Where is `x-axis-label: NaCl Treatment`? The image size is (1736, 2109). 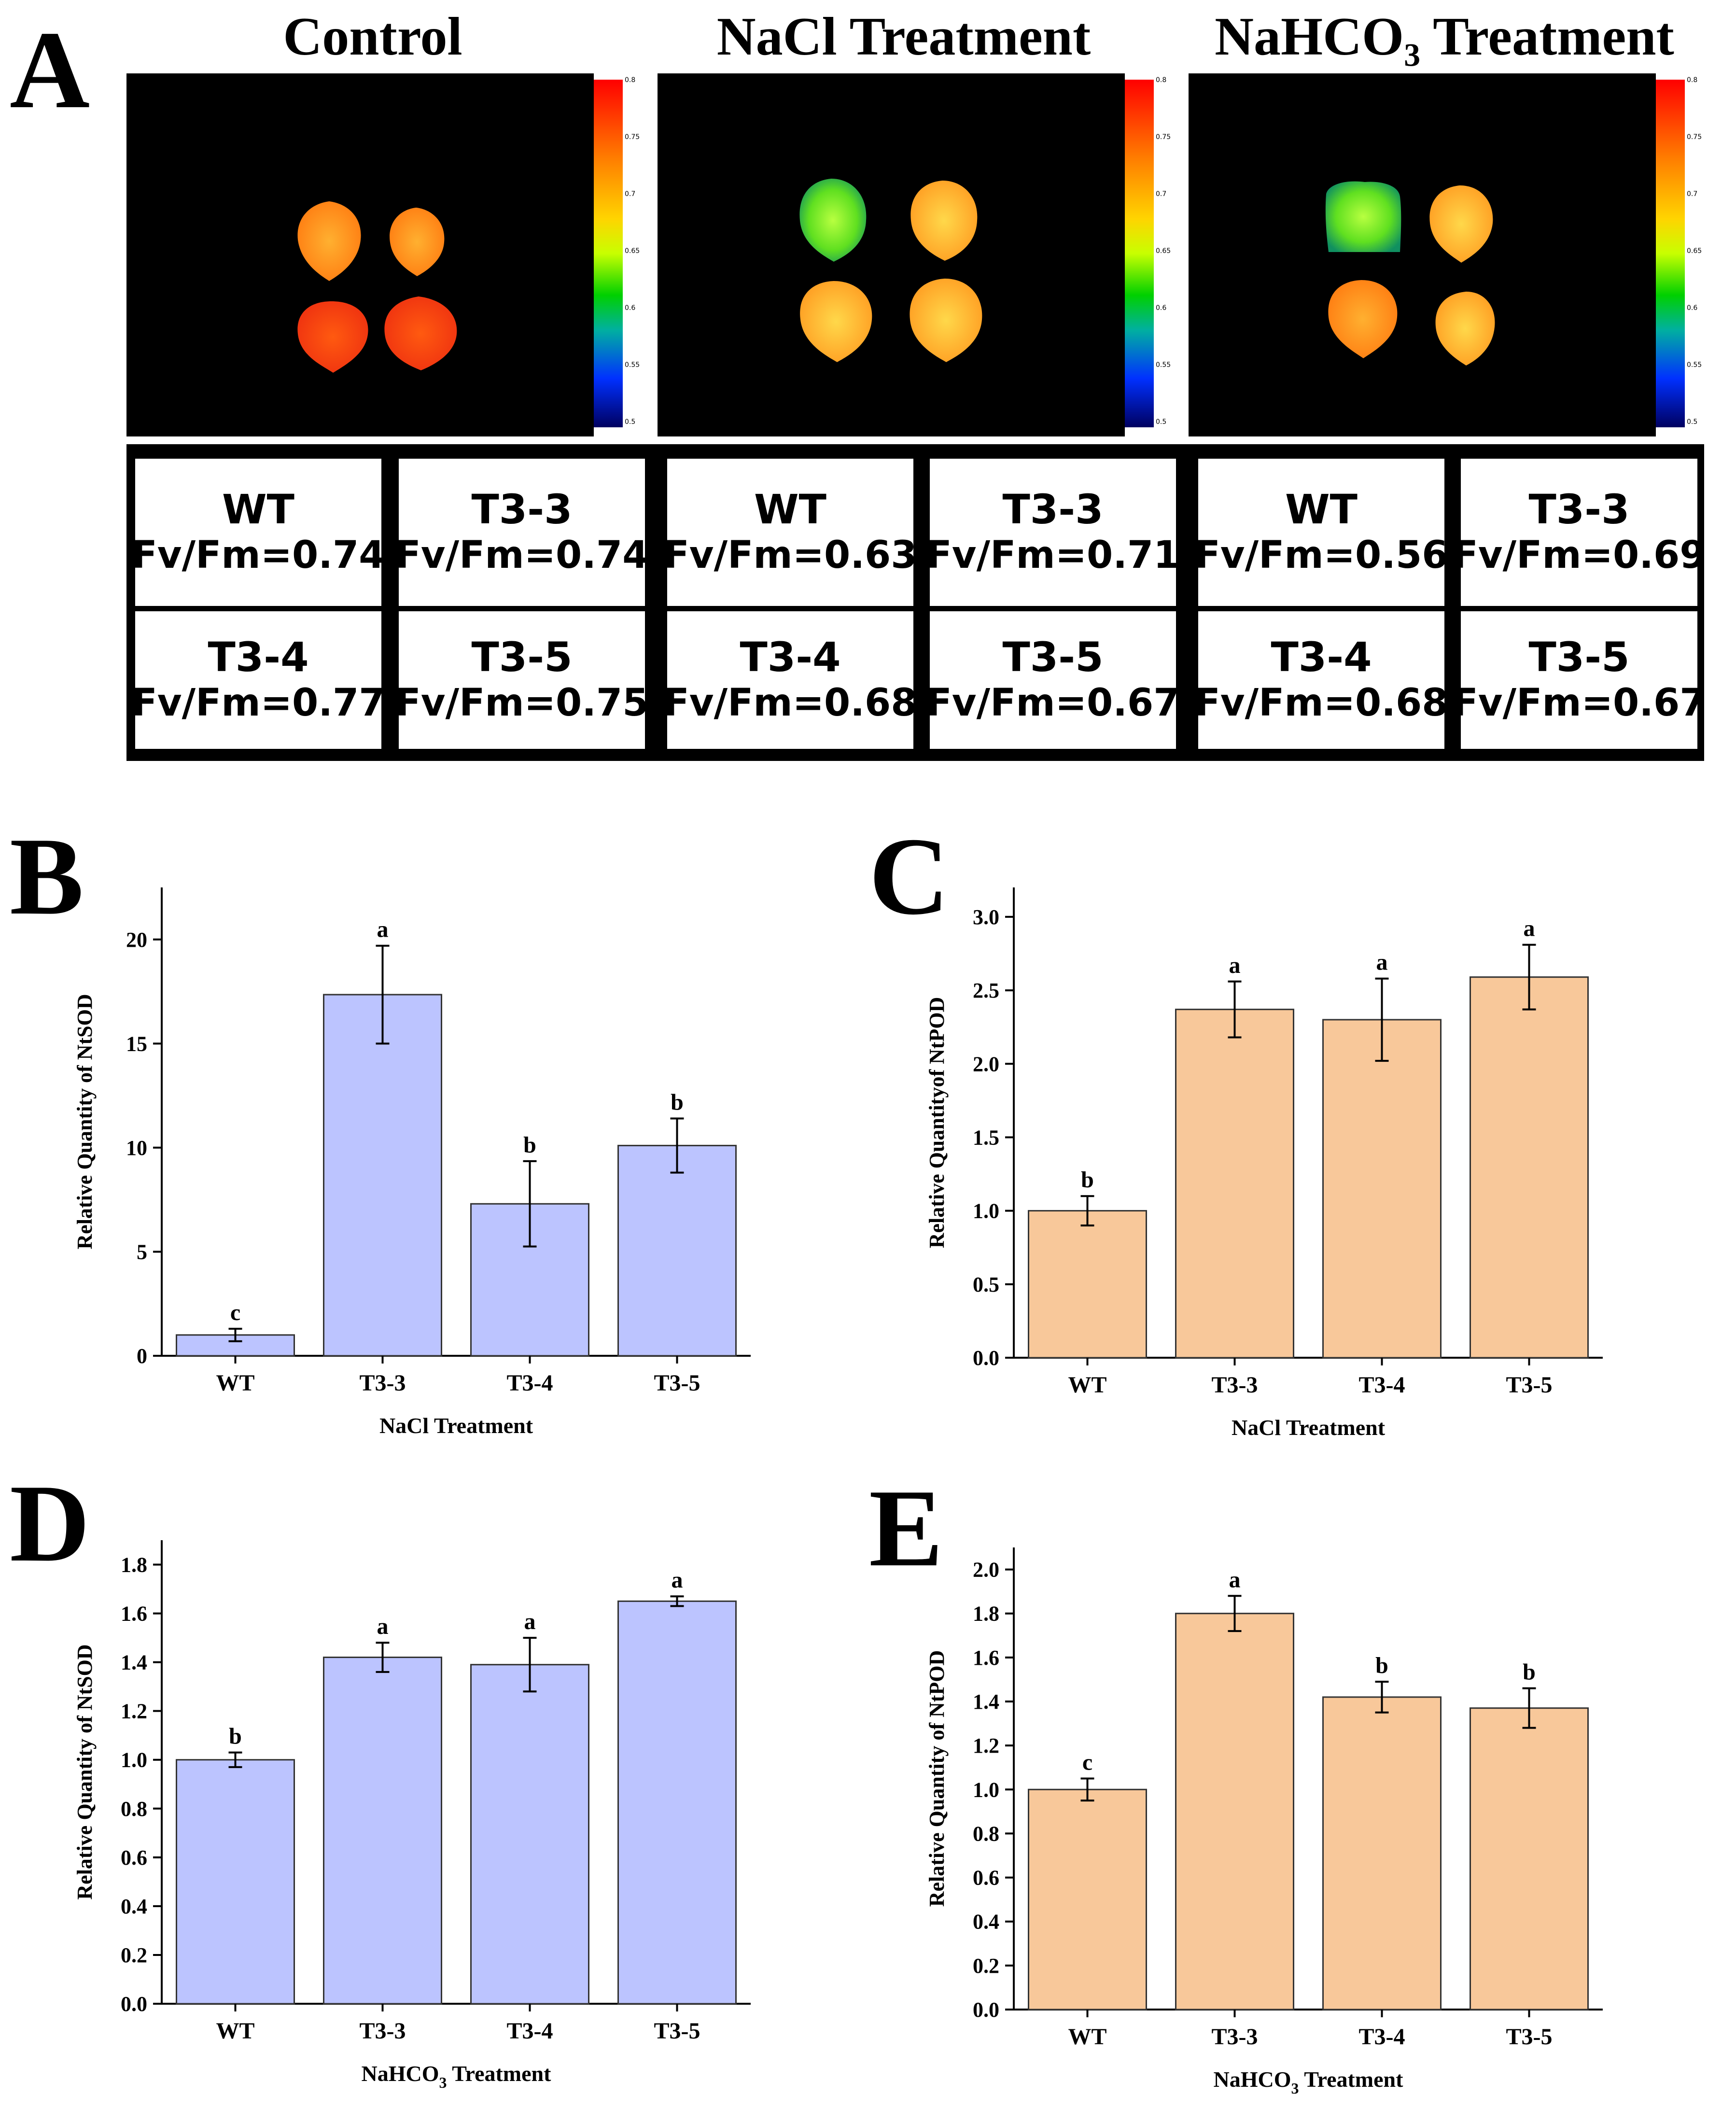
x-axis-label: NaCl Treatment is located at coordinates (456, 1426).